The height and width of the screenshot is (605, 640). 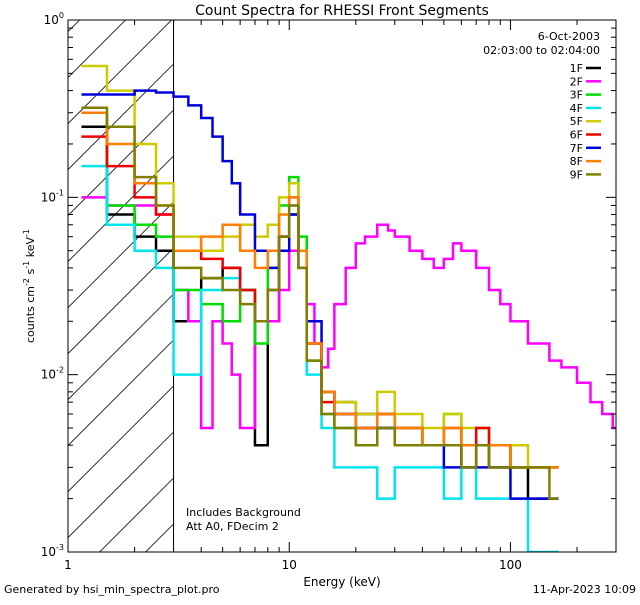 I want to click on chart-title: Count Spectra for RHESSI Front Segments, so click(x=342, y=11).